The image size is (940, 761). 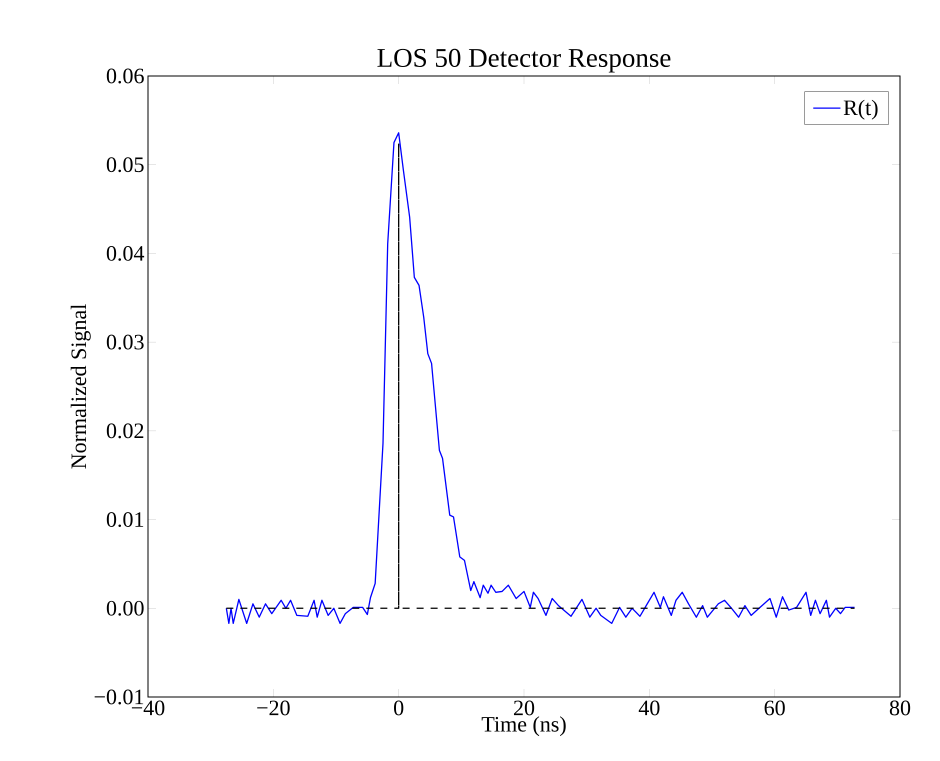 I want to click on y-tick-label: 0.00, so click(x=125, y=608).